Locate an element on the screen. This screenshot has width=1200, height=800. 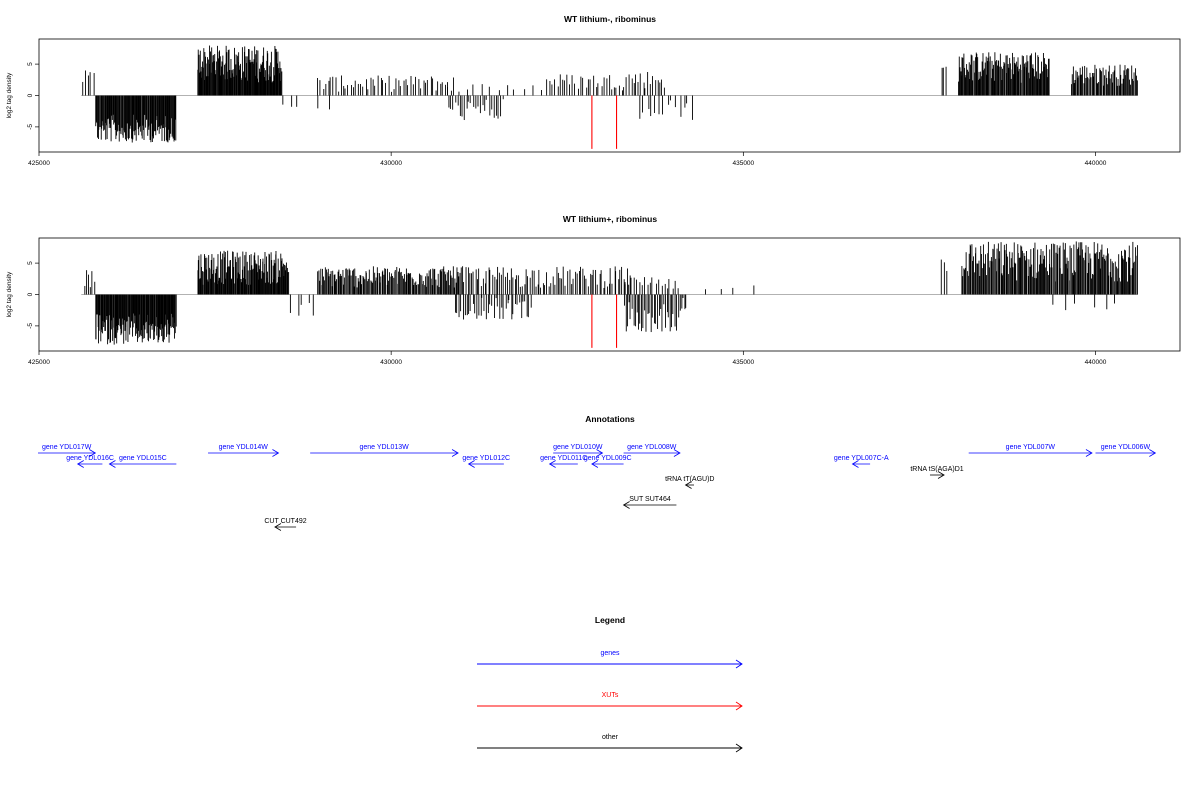
annotation-feature: gene YDL011C is located at coordinates (563, 461).